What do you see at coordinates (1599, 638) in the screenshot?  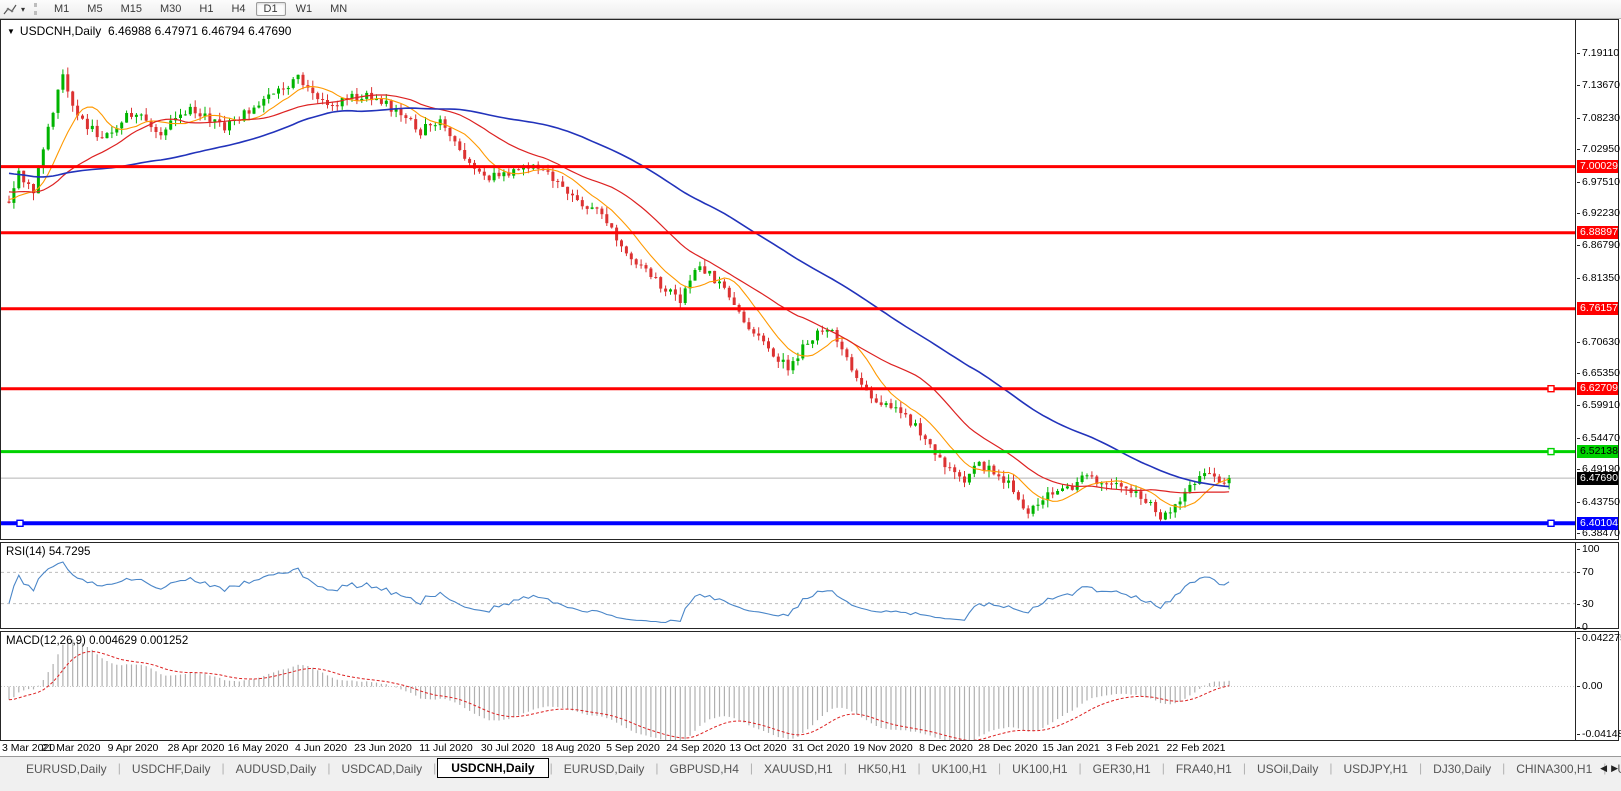 I see `macd-axis-tick: 0.042275` at bounding box center [1599, 638].